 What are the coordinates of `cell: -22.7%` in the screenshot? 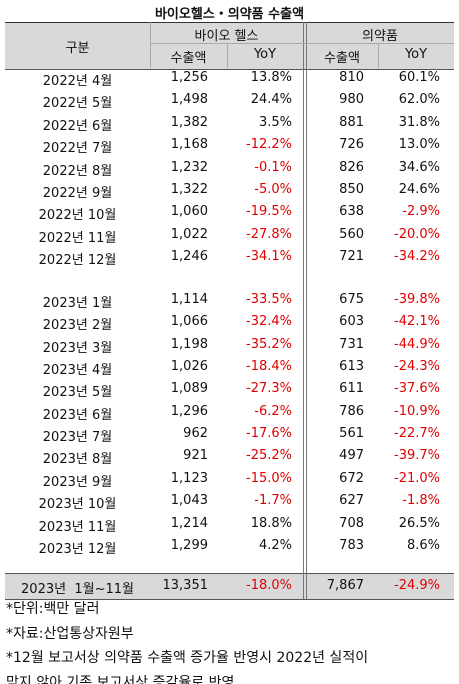 It's located at (417, 434).